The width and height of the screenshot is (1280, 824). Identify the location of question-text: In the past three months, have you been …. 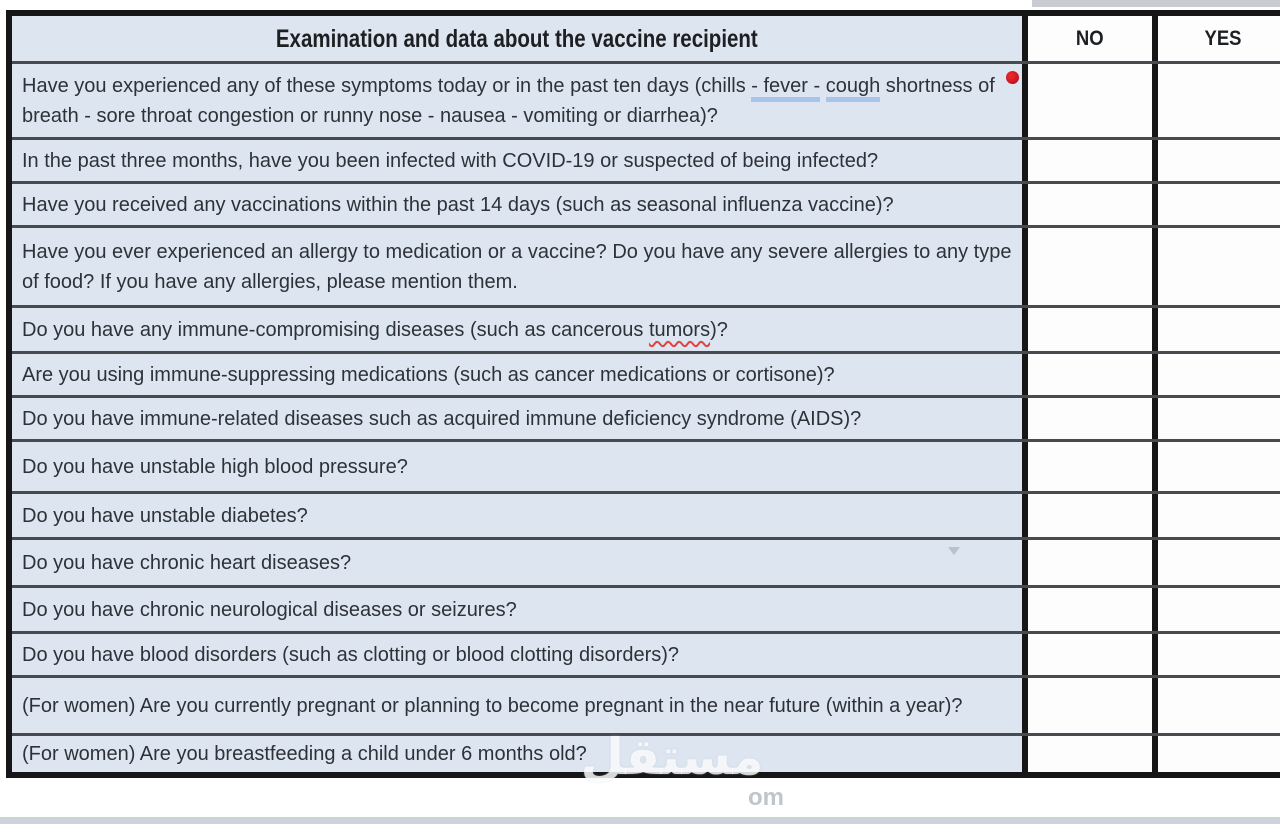
(450, 160).